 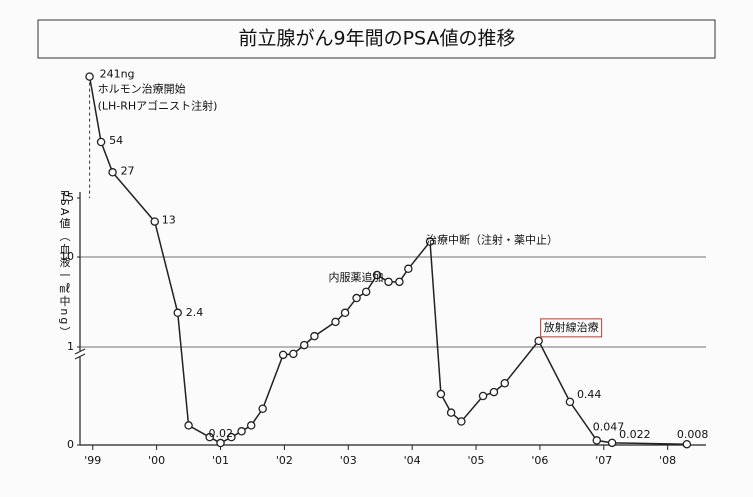 What do you see at coordinates (117, 74) in the screenshot?
I see `data-label: 241ng` at bounding box center [117, 74].